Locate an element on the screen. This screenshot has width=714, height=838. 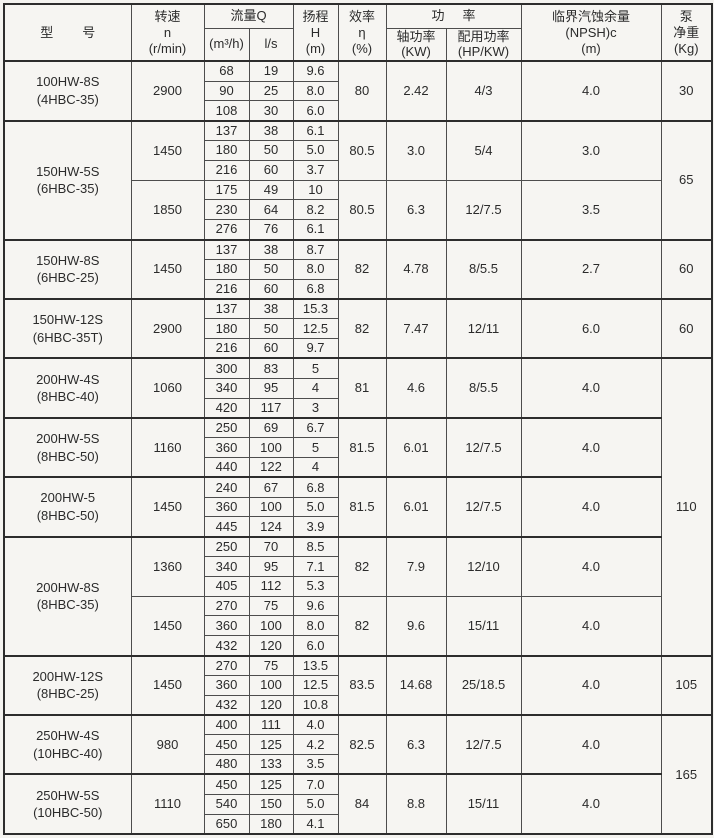
shaft-power-cell: 8.8 is located at coordinates (416, 804).